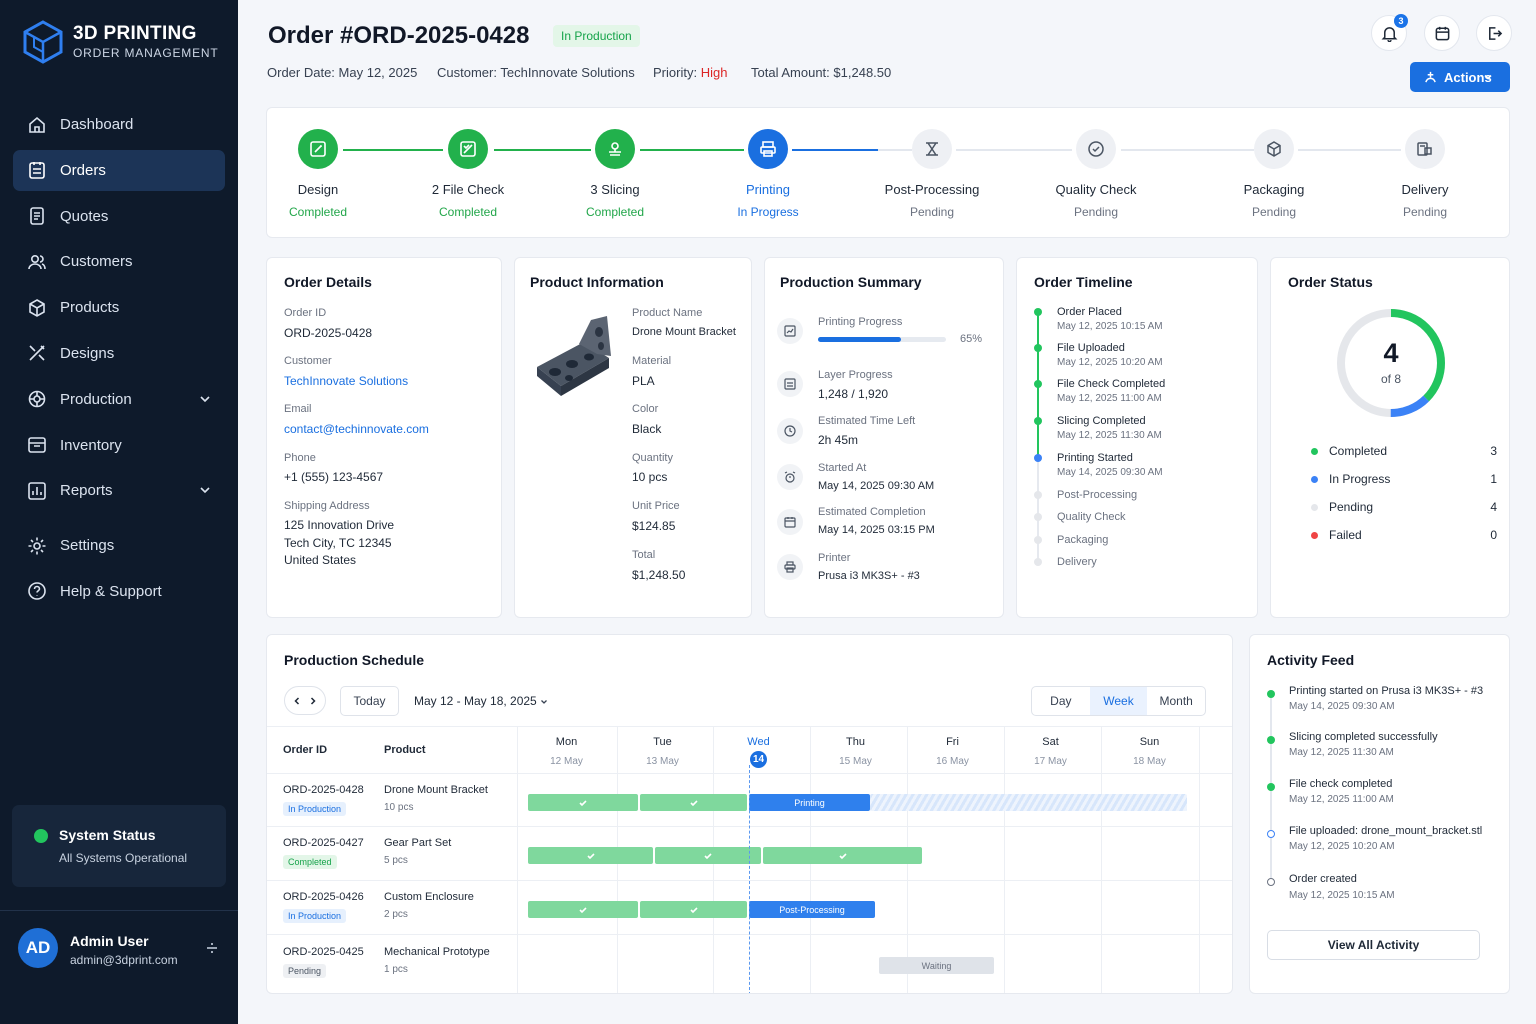  I want to click on sidebar-item-customers: Customers, so click(119, 261).